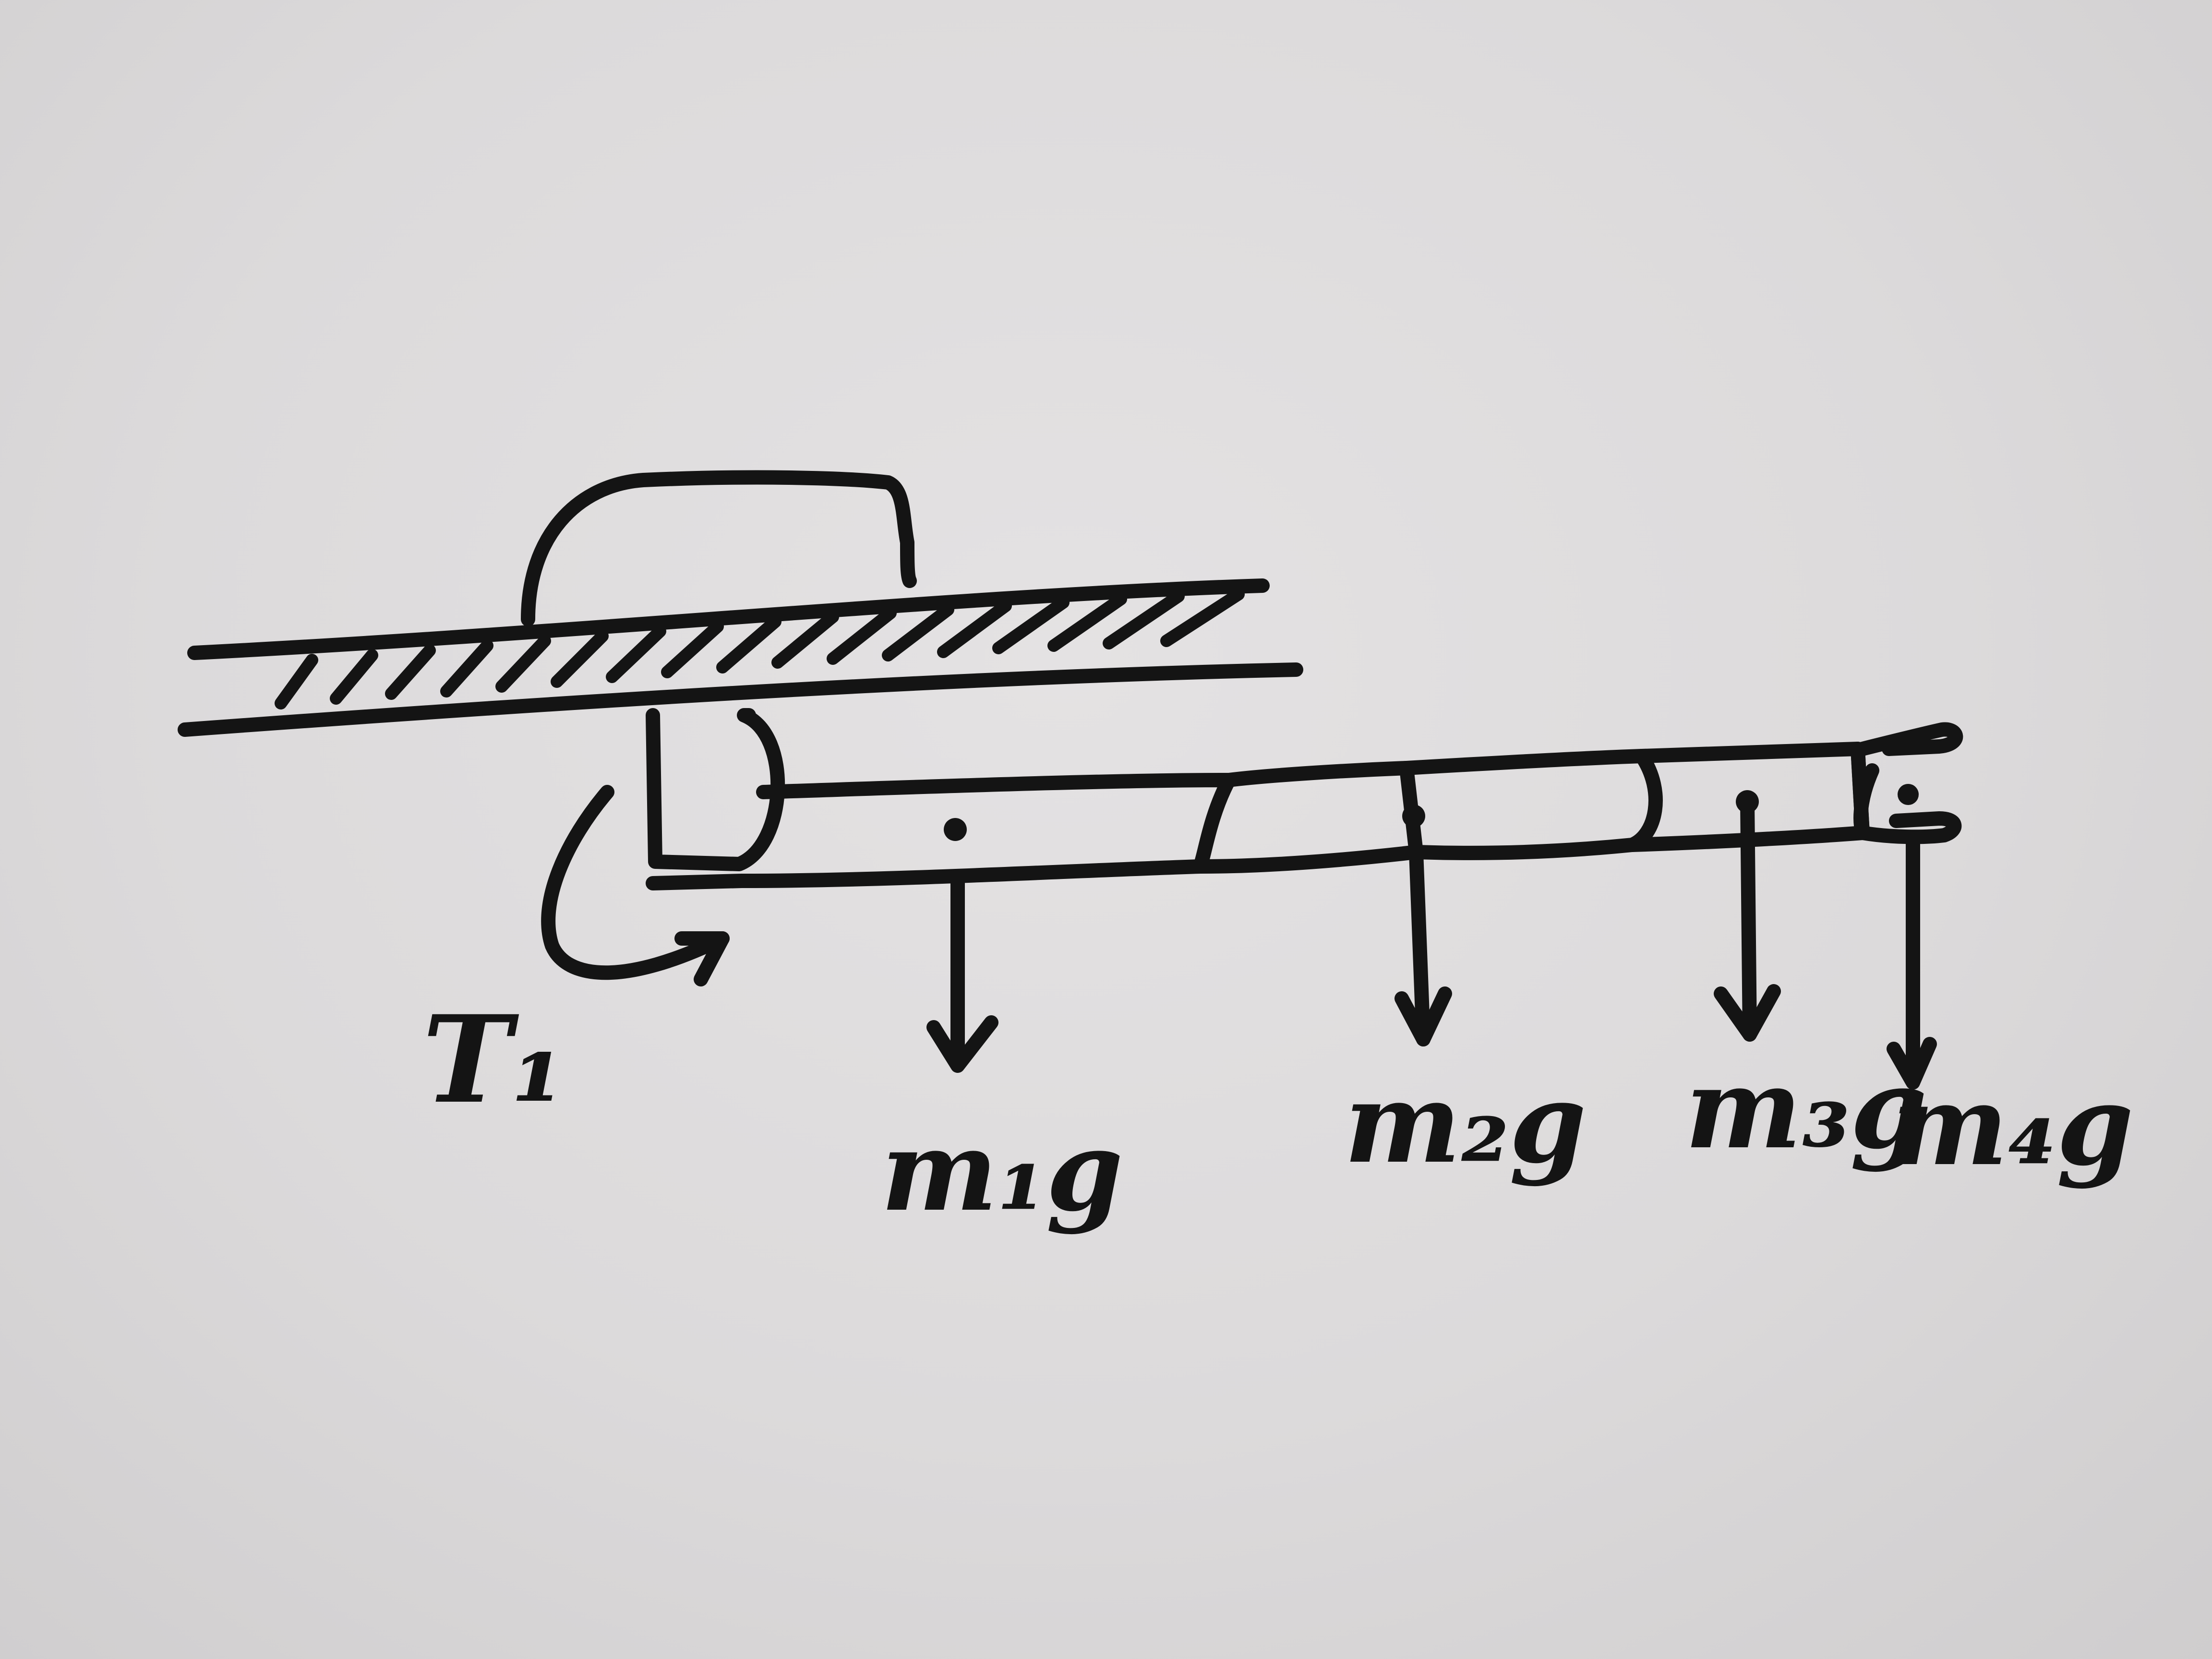  What do you see at coordinates (494, 1059) in the screenshot?
I see `torque-label: T₁` at bounding box center [494, 1059].